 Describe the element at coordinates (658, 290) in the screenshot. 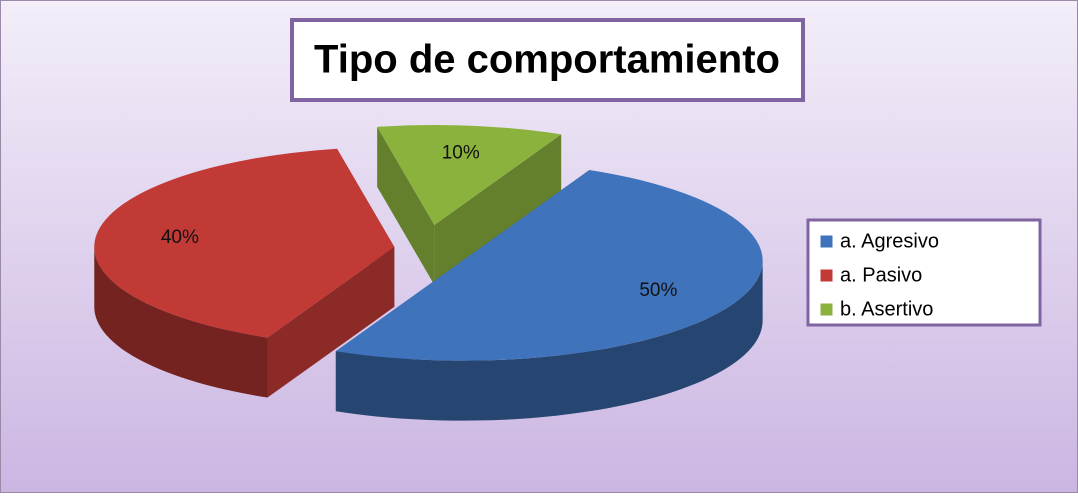

I see `data-label: 50%` at that location.